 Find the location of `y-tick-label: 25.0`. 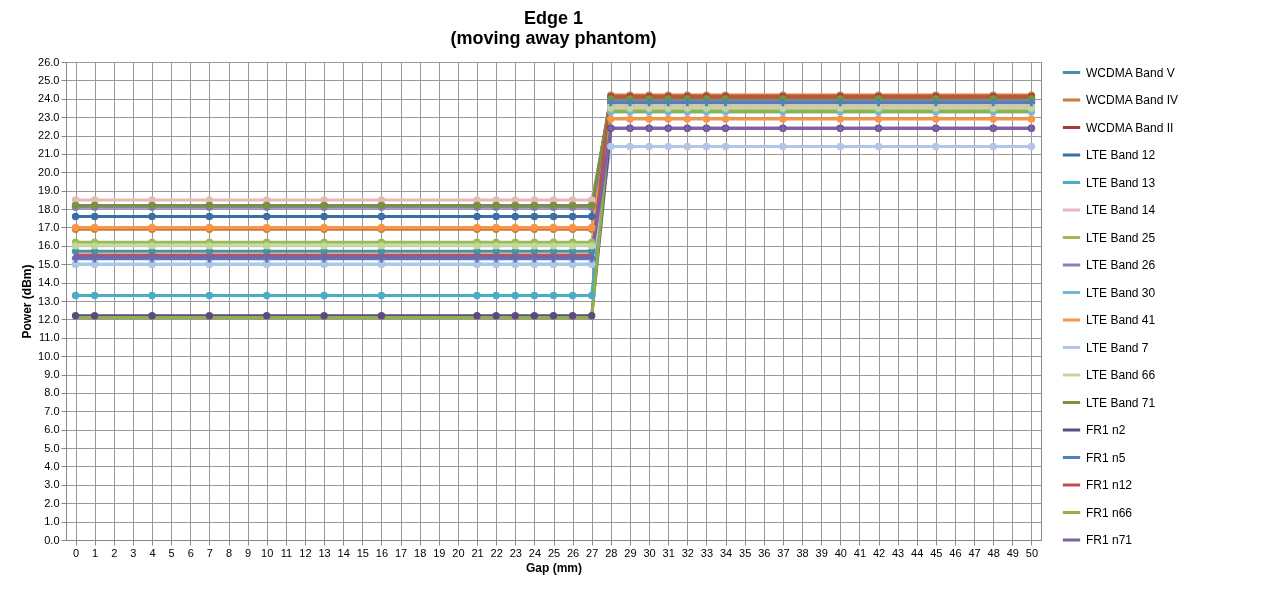

y-tick-label: 25.0 is located at coordinates (49, 79).